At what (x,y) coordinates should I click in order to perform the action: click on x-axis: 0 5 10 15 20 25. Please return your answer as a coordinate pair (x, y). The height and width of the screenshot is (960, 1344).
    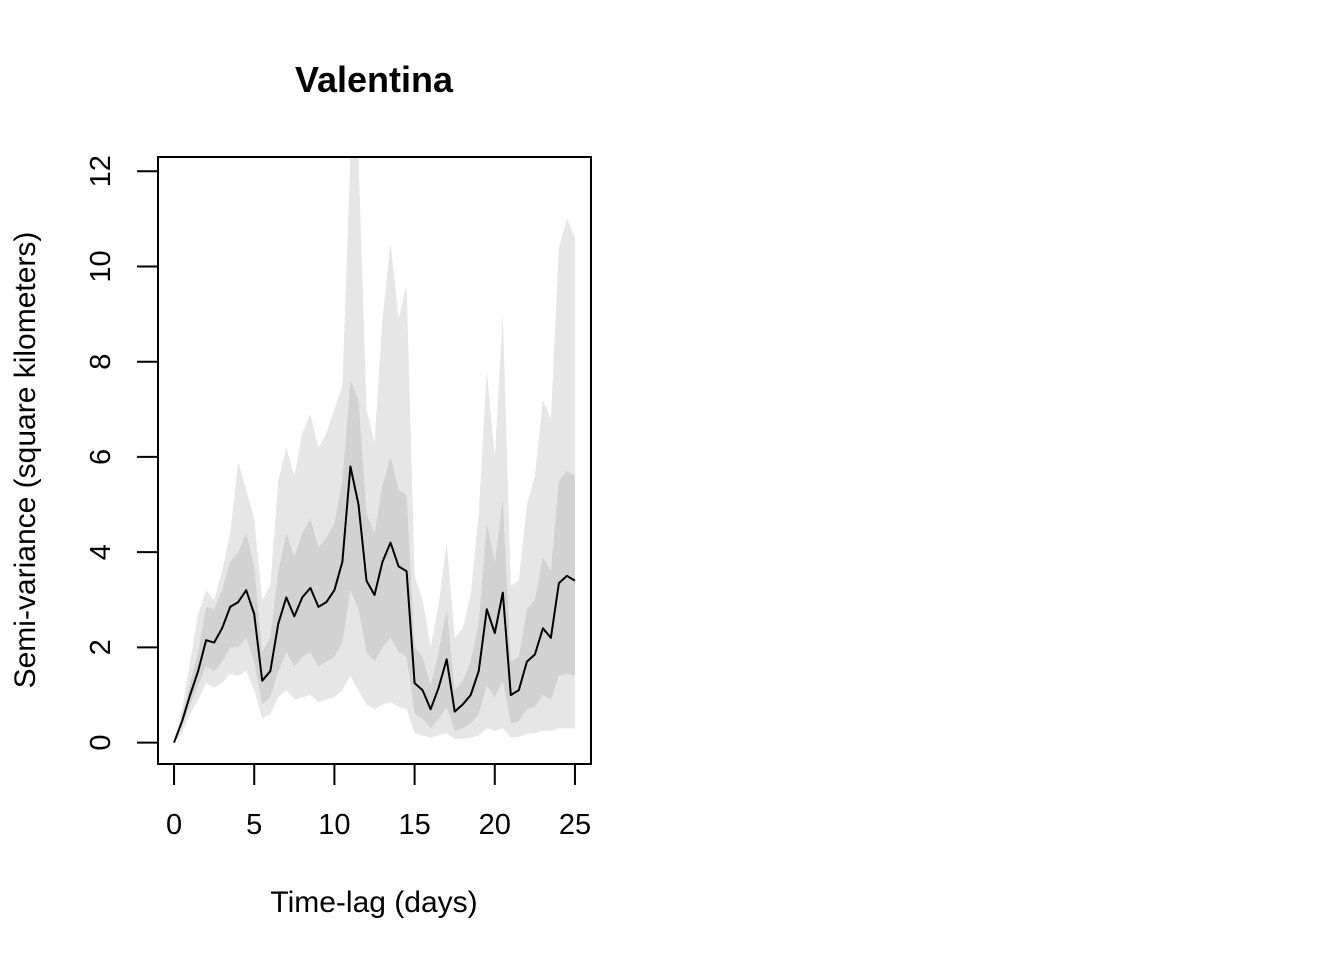
    Looking at the image, I should click on (378, 802).